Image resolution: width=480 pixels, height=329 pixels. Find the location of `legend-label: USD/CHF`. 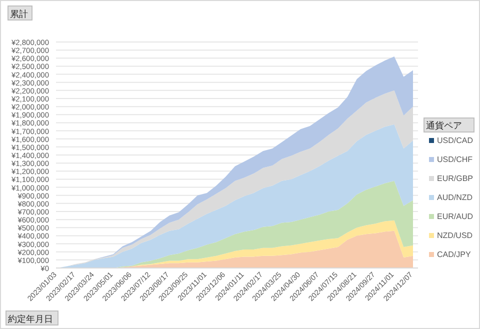

legend-label: USD/CHF is located at coordinates (455, 159).